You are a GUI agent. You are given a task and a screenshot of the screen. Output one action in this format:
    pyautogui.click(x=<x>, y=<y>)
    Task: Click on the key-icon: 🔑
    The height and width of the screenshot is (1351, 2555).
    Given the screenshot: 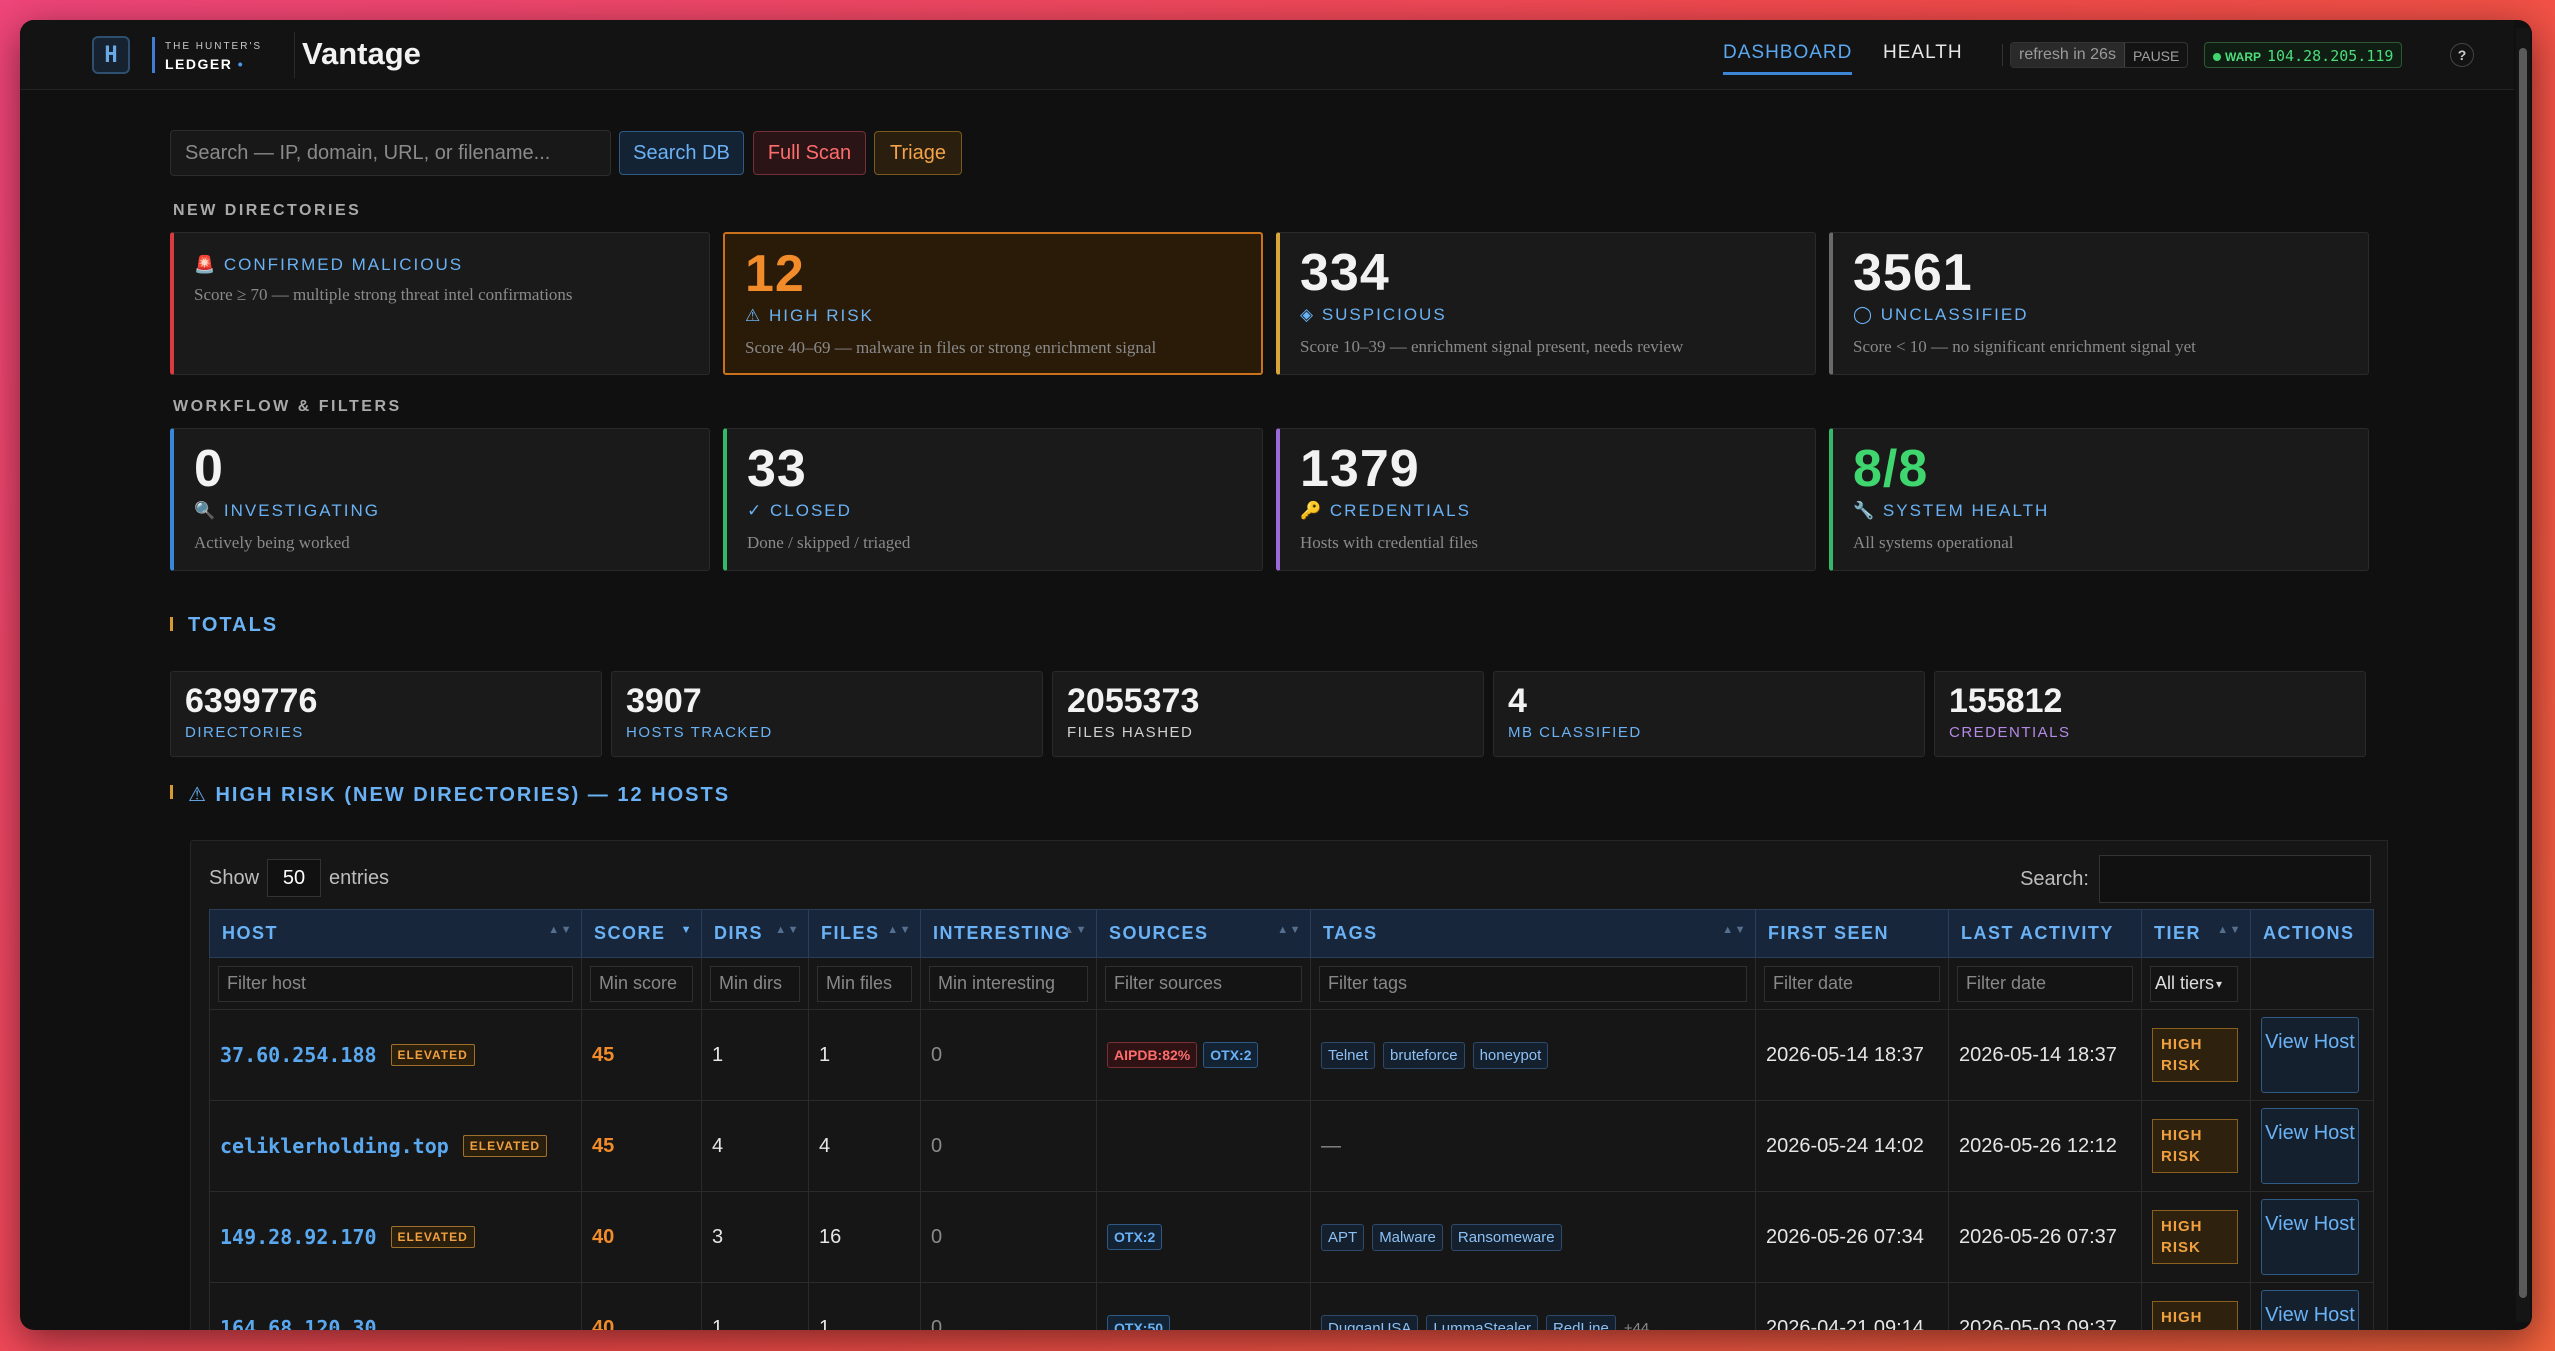 What is the action you would take?
    pyautogui.click(x=1312, y=510)
    